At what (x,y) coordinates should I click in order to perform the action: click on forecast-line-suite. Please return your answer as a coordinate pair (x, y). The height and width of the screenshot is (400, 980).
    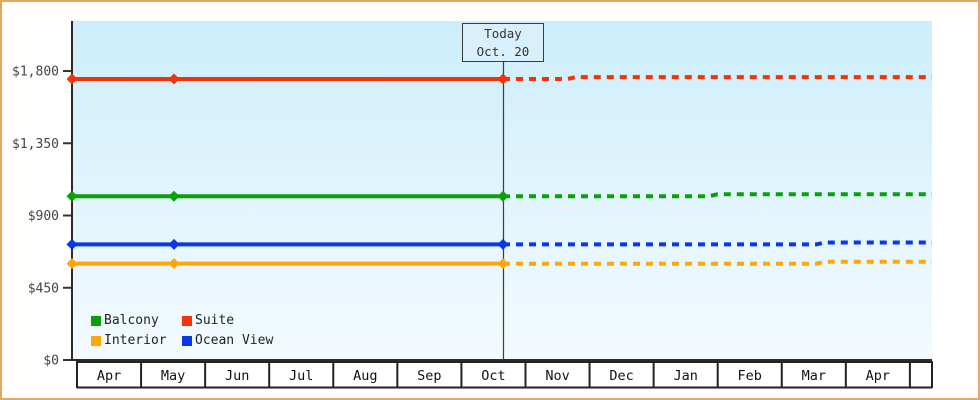
    Looking at the image, I should click on (717, 78).